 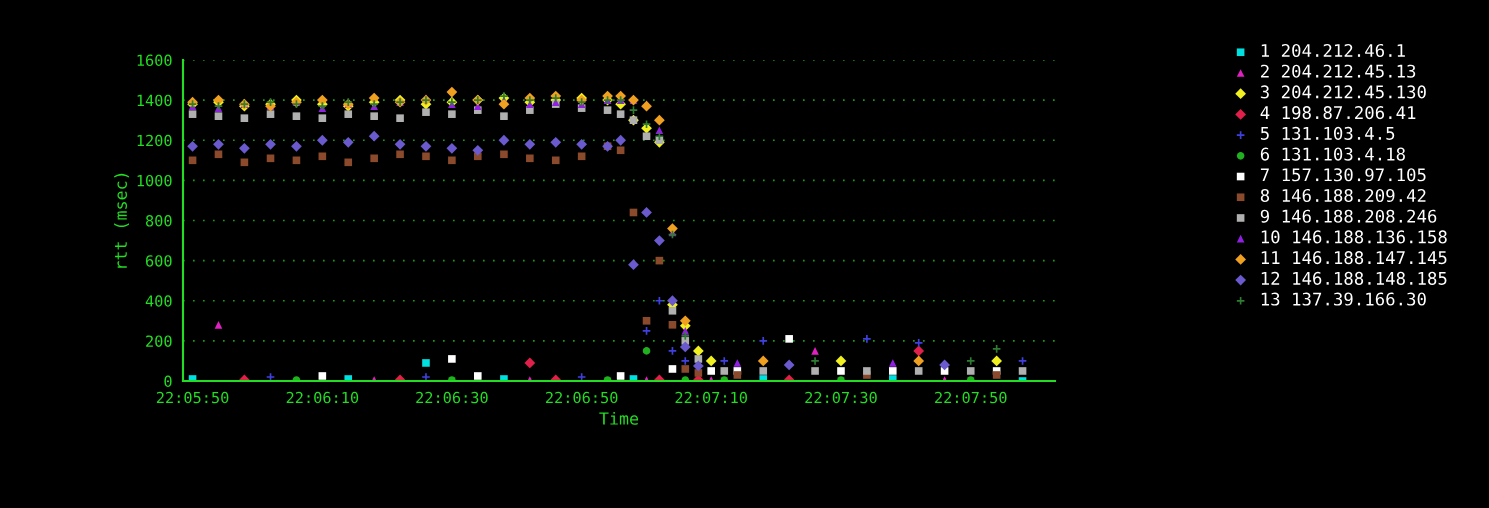 I want to click on y-tick-label: 1600, so click(x=154, y=60).